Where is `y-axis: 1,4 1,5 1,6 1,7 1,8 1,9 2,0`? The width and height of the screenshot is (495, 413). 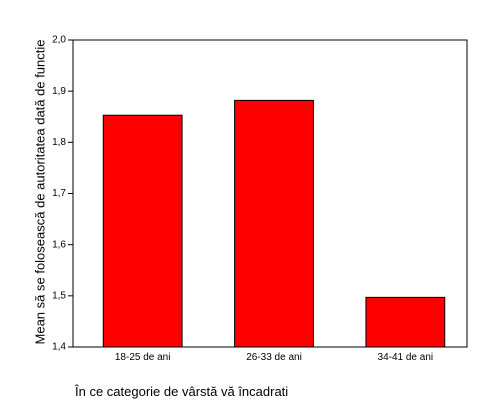
y-axis: 1,4 1,5 1,6 1,7 1,8 1,9 2,0 is located at coordinates (62, 194).